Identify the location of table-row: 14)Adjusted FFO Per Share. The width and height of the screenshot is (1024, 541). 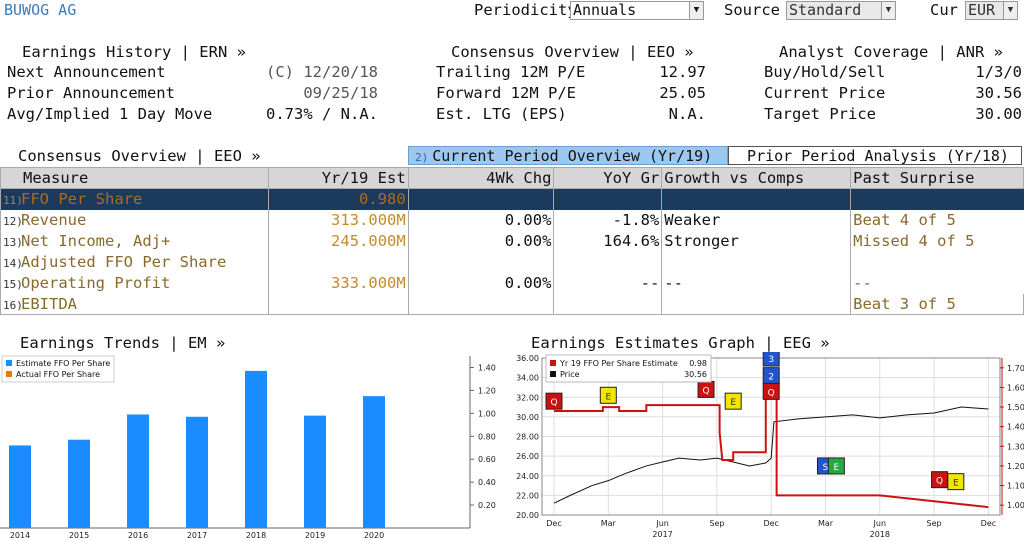
(512, 262).